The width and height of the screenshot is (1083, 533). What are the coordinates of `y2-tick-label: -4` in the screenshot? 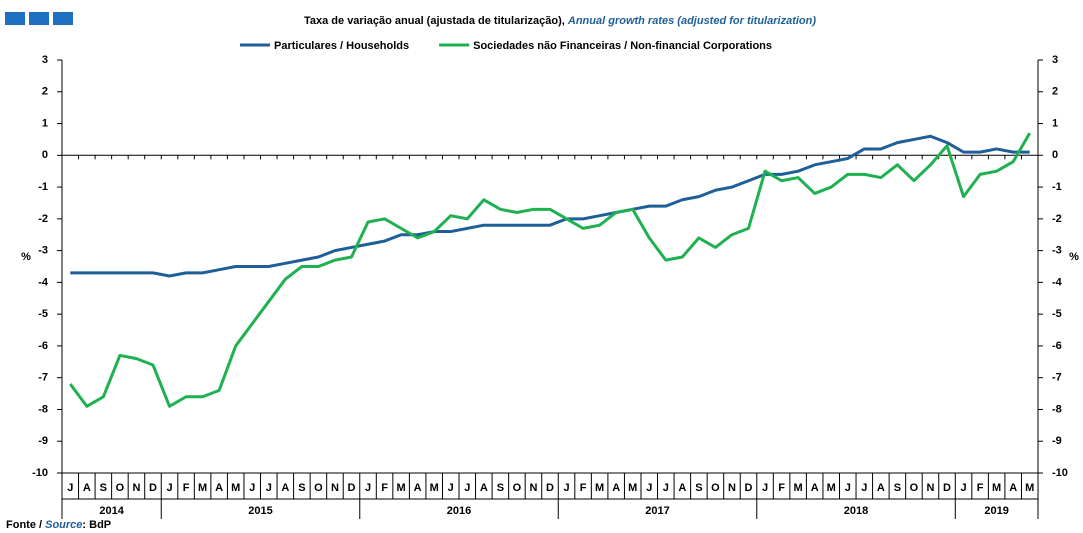 It's located at (1057, 282).